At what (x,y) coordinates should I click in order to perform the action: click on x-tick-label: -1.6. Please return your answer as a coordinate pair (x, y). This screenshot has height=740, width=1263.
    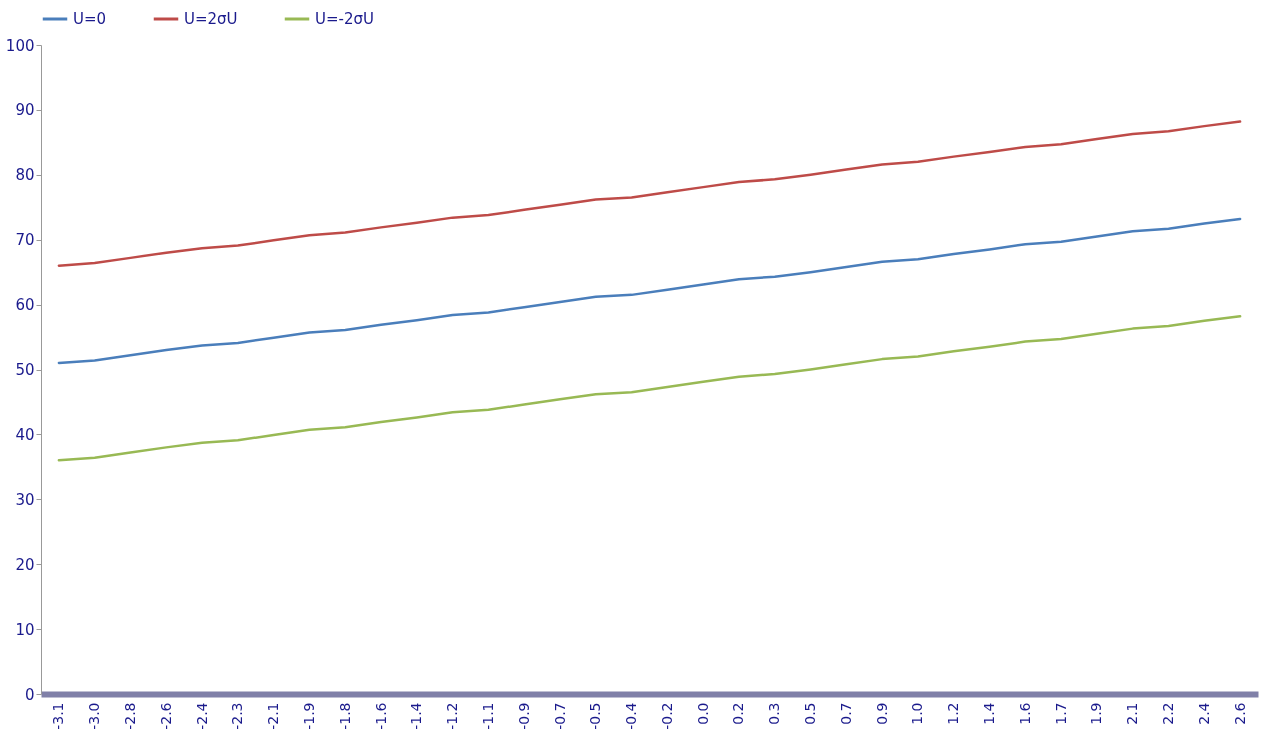
    Looking at the image, I should click on (380, 716).